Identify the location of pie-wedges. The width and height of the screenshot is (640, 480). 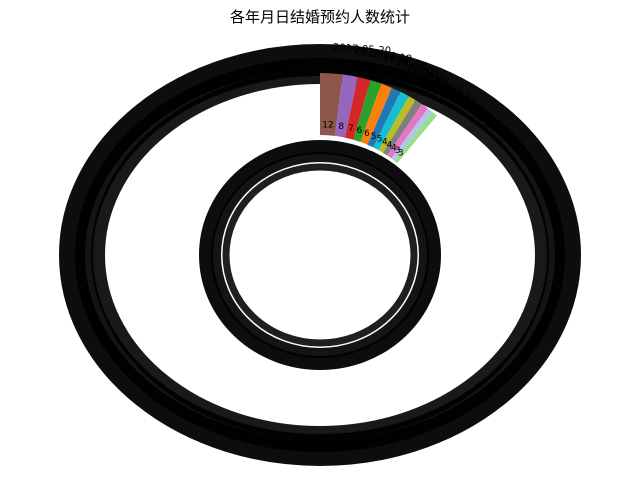
(378, 118).